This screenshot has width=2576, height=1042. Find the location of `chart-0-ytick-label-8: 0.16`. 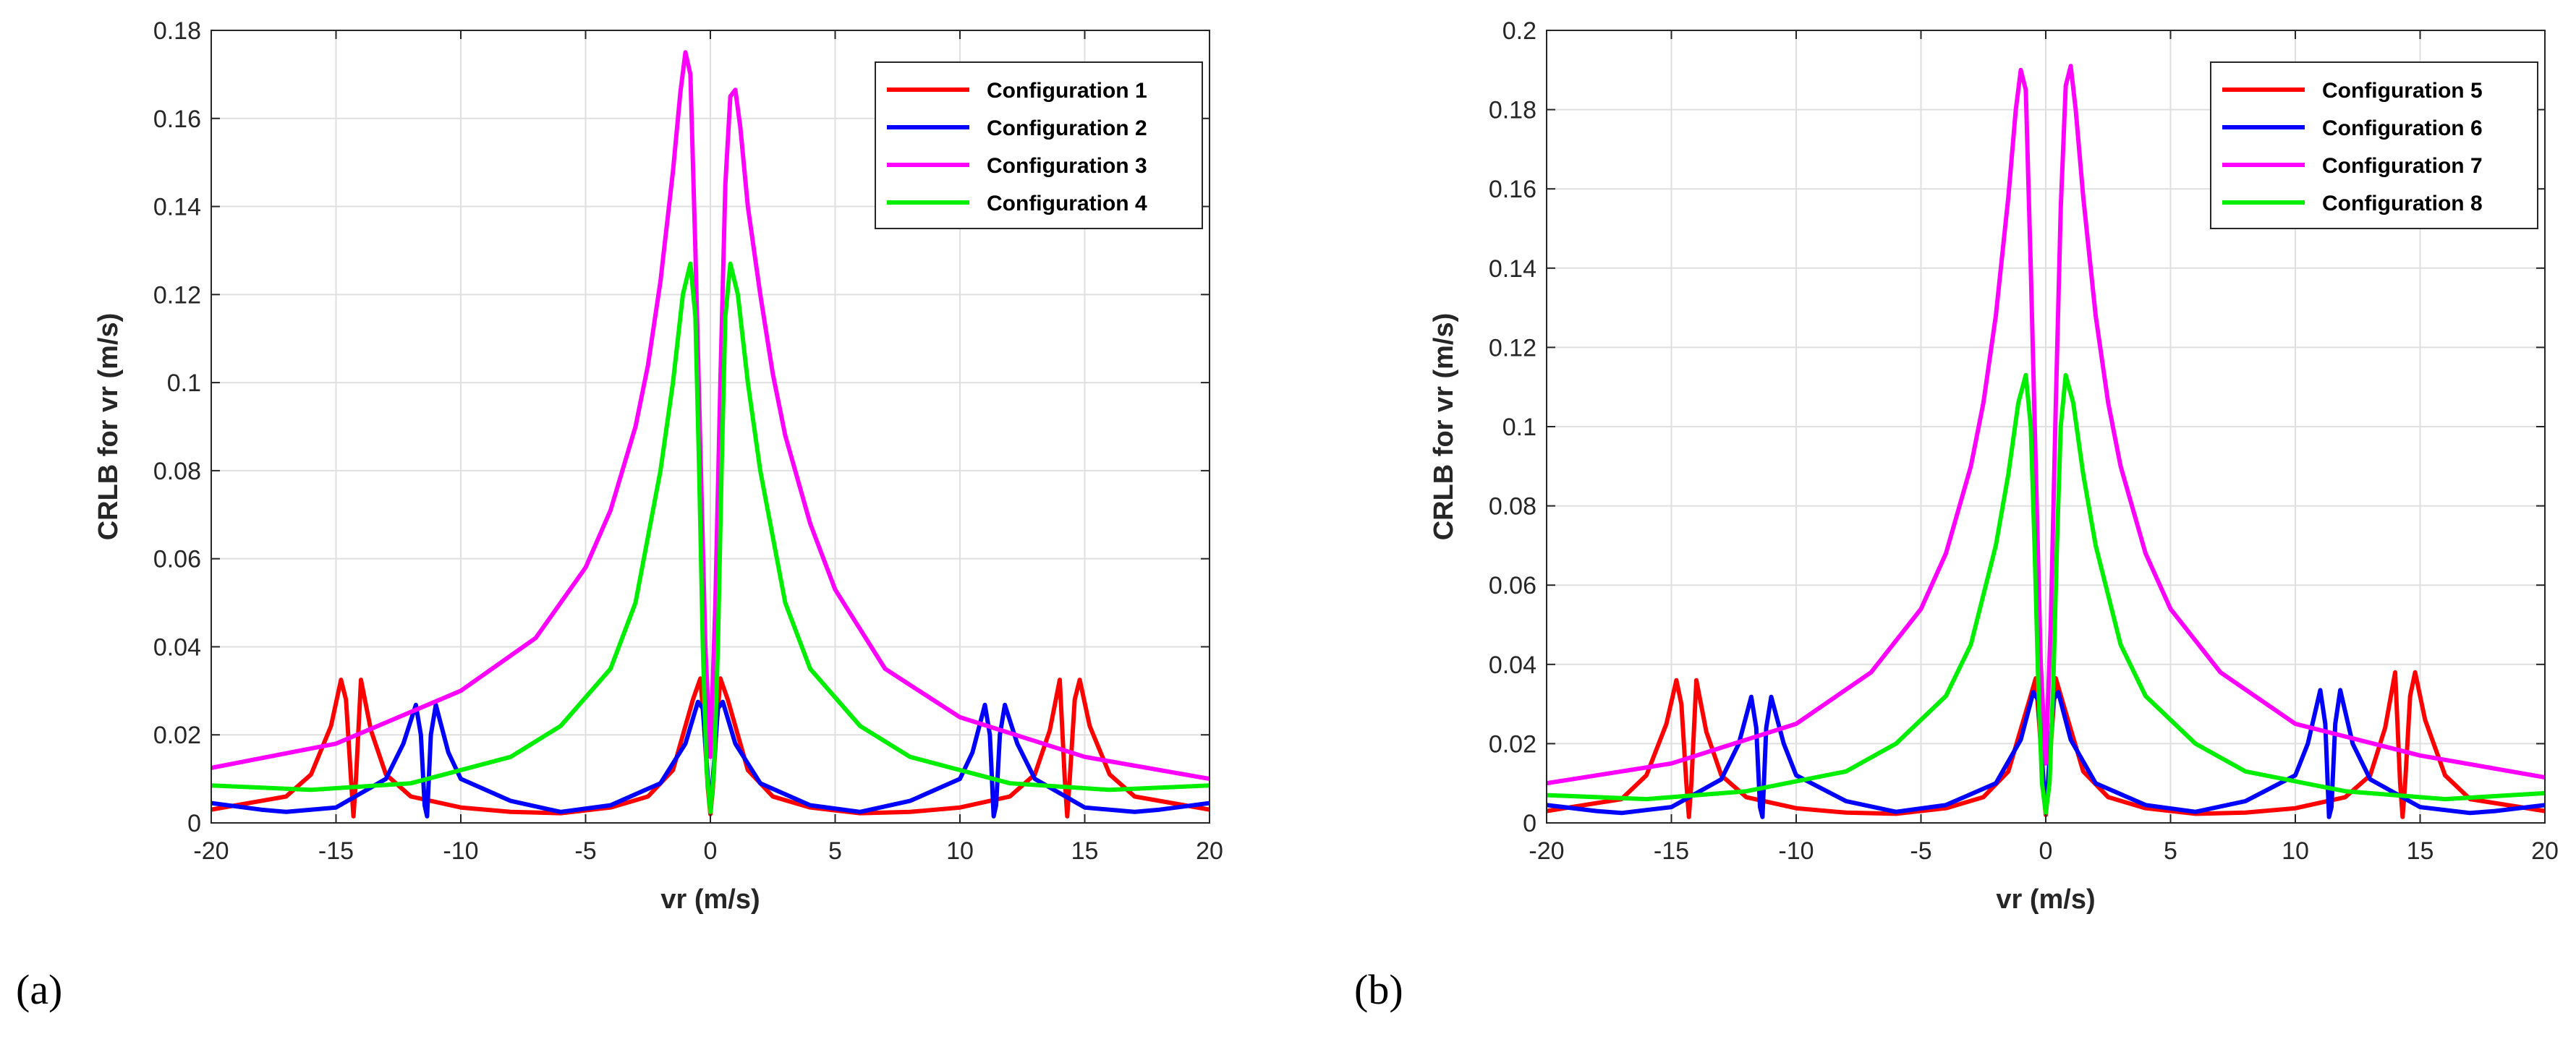

chart-0-ytick-label-8: 0.16 is located at coordinates (177, 119).